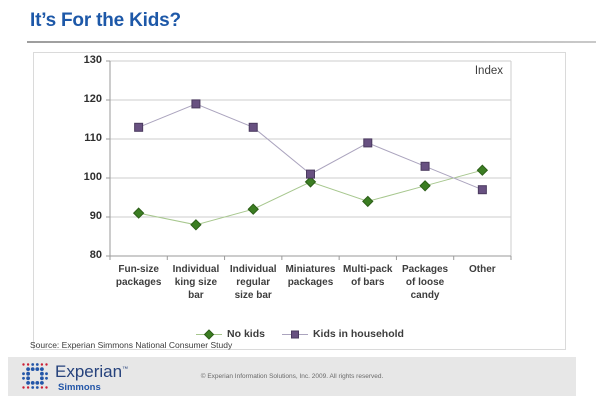 The image size is (600, 415). What do you see at coordinates (310, 276) in the screenshot?
I see `x-axis-label: Miniatures packages` at bounding box center [310, 276].